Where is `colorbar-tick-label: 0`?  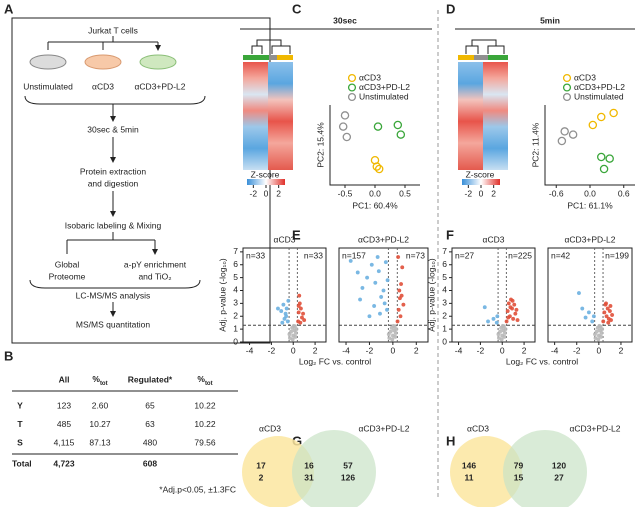
colorbar-tick-label: 0 is located at coordinates (481, 193).